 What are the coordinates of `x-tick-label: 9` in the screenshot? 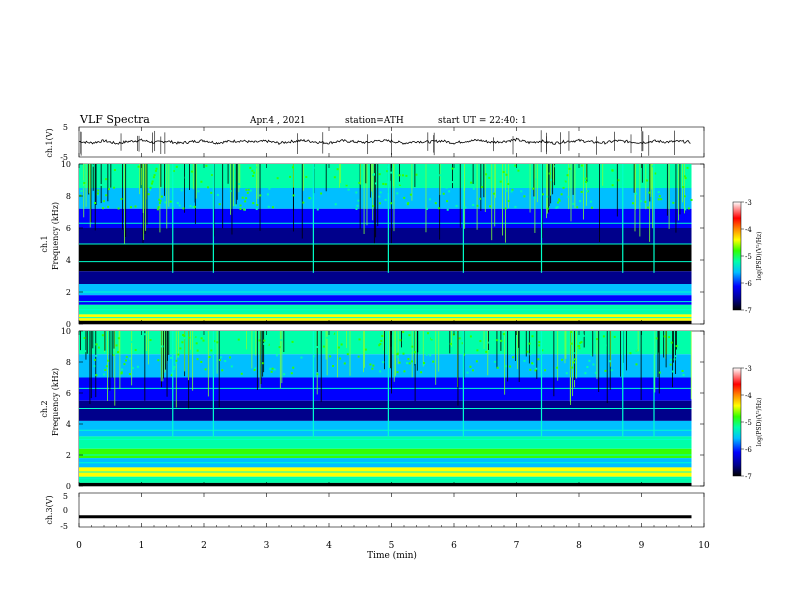 It's located at (642, 546).